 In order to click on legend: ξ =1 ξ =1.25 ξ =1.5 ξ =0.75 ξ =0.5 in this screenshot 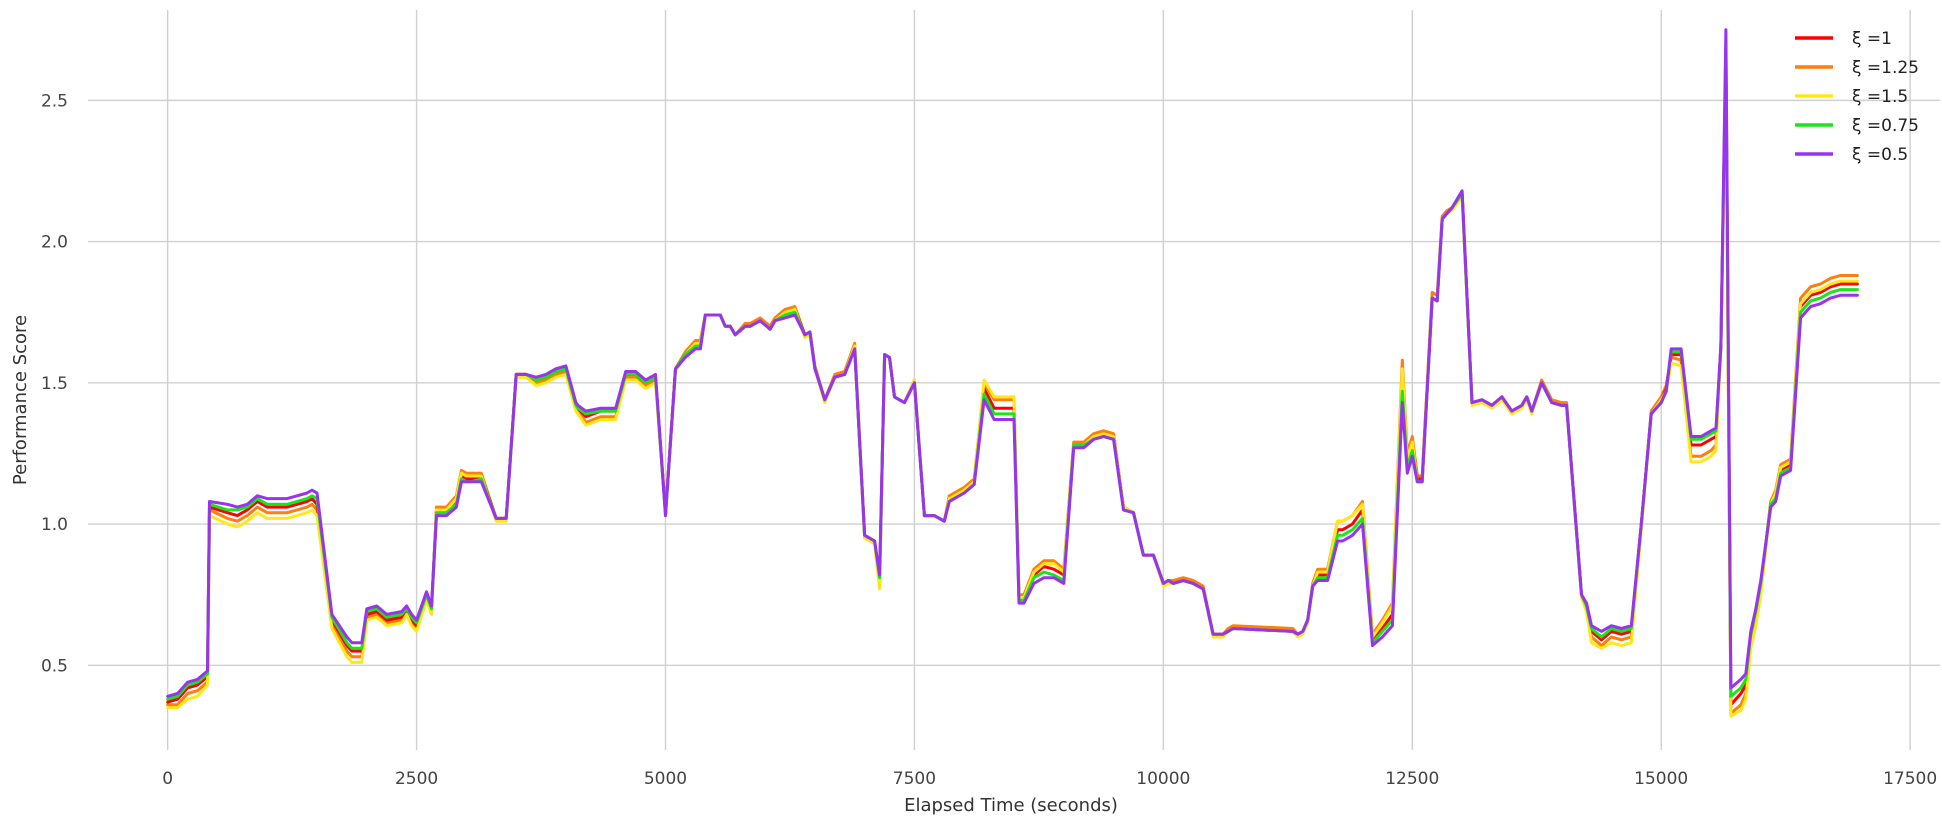, I will do `click(1857, 97)`.